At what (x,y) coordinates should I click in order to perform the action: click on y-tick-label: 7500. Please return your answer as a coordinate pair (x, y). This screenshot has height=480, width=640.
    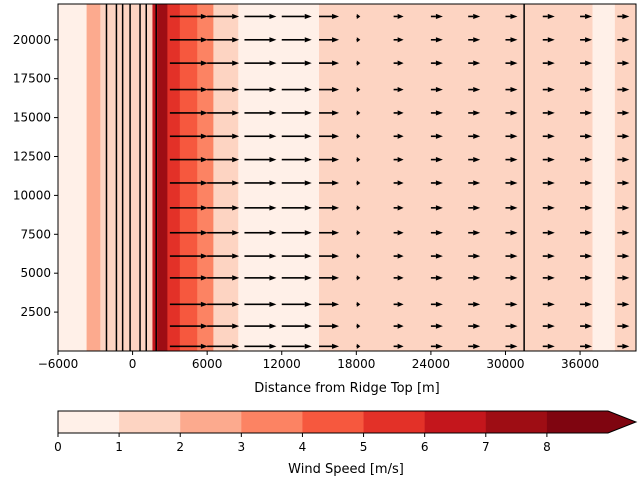
    Looking at the image, I should click on (35, 234).